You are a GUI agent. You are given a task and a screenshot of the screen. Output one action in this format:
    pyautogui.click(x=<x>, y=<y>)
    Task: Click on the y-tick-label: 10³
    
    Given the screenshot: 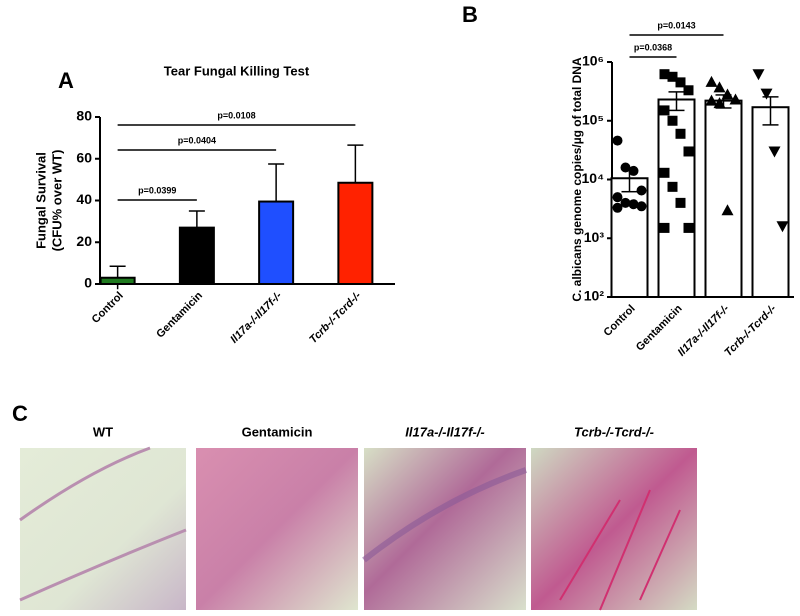 What is the action you would take?
    pyautogui.click(x=594, y=237)
    